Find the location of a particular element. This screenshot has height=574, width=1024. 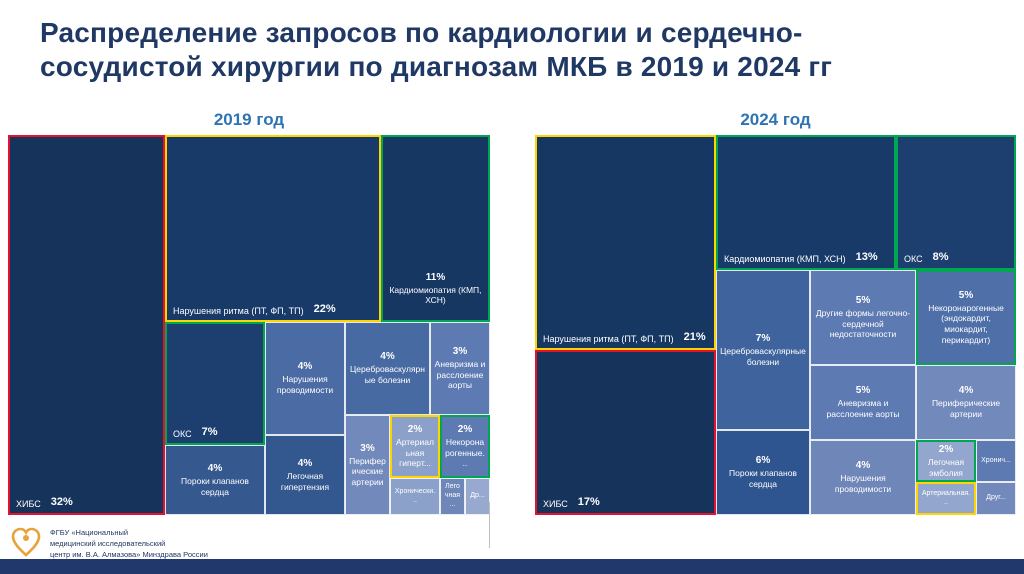

treemap-block: 5% Аневризма и расслоение аорты is located at coordinates (863, 402).